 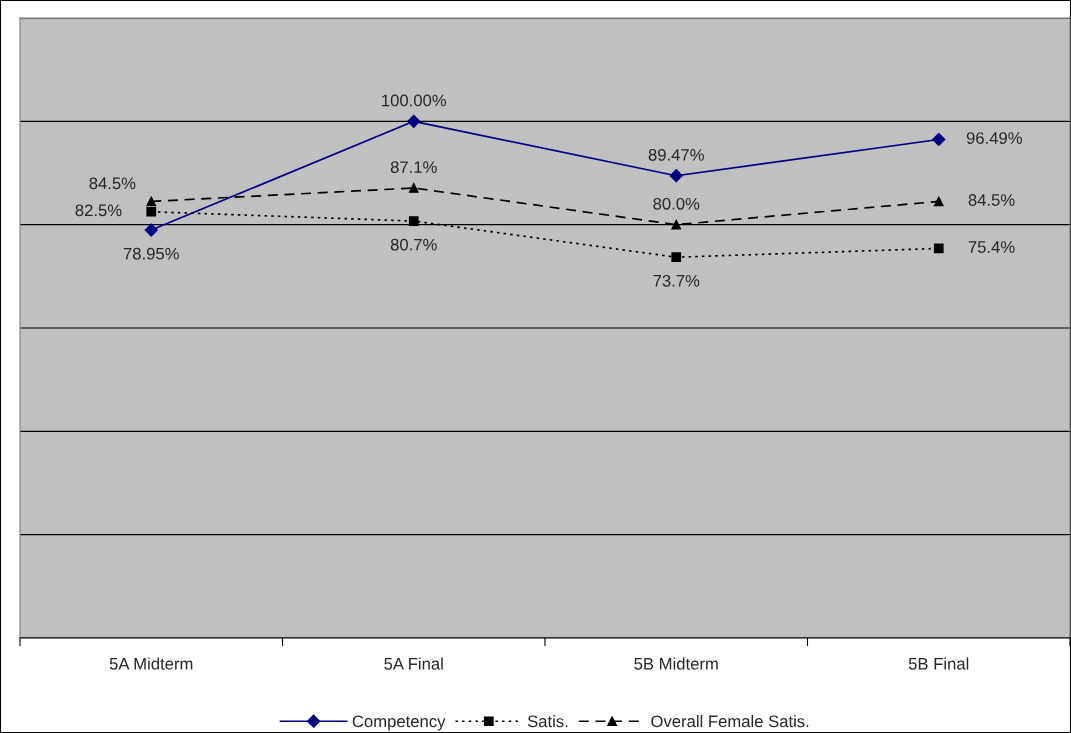 What do you see at coordinates (547, 721) in the screenshot?
I see `legend-label: Satis.` at bounding box center [547, 721].